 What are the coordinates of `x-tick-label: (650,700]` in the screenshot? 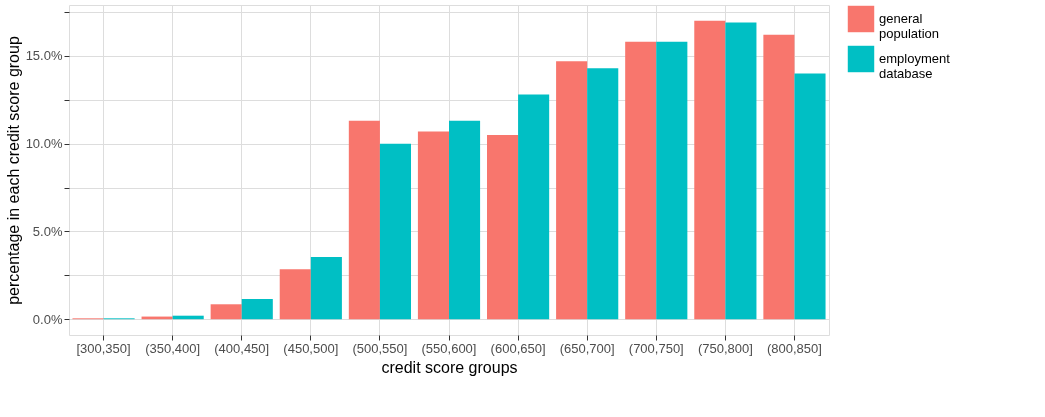 It's located at (587, 348).